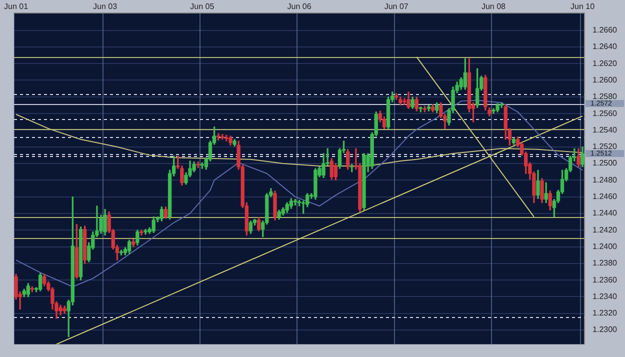  Describe the element at coordinates (605, 147) in the screenshot. I see `y-tick-label: 1.2520` at that location.